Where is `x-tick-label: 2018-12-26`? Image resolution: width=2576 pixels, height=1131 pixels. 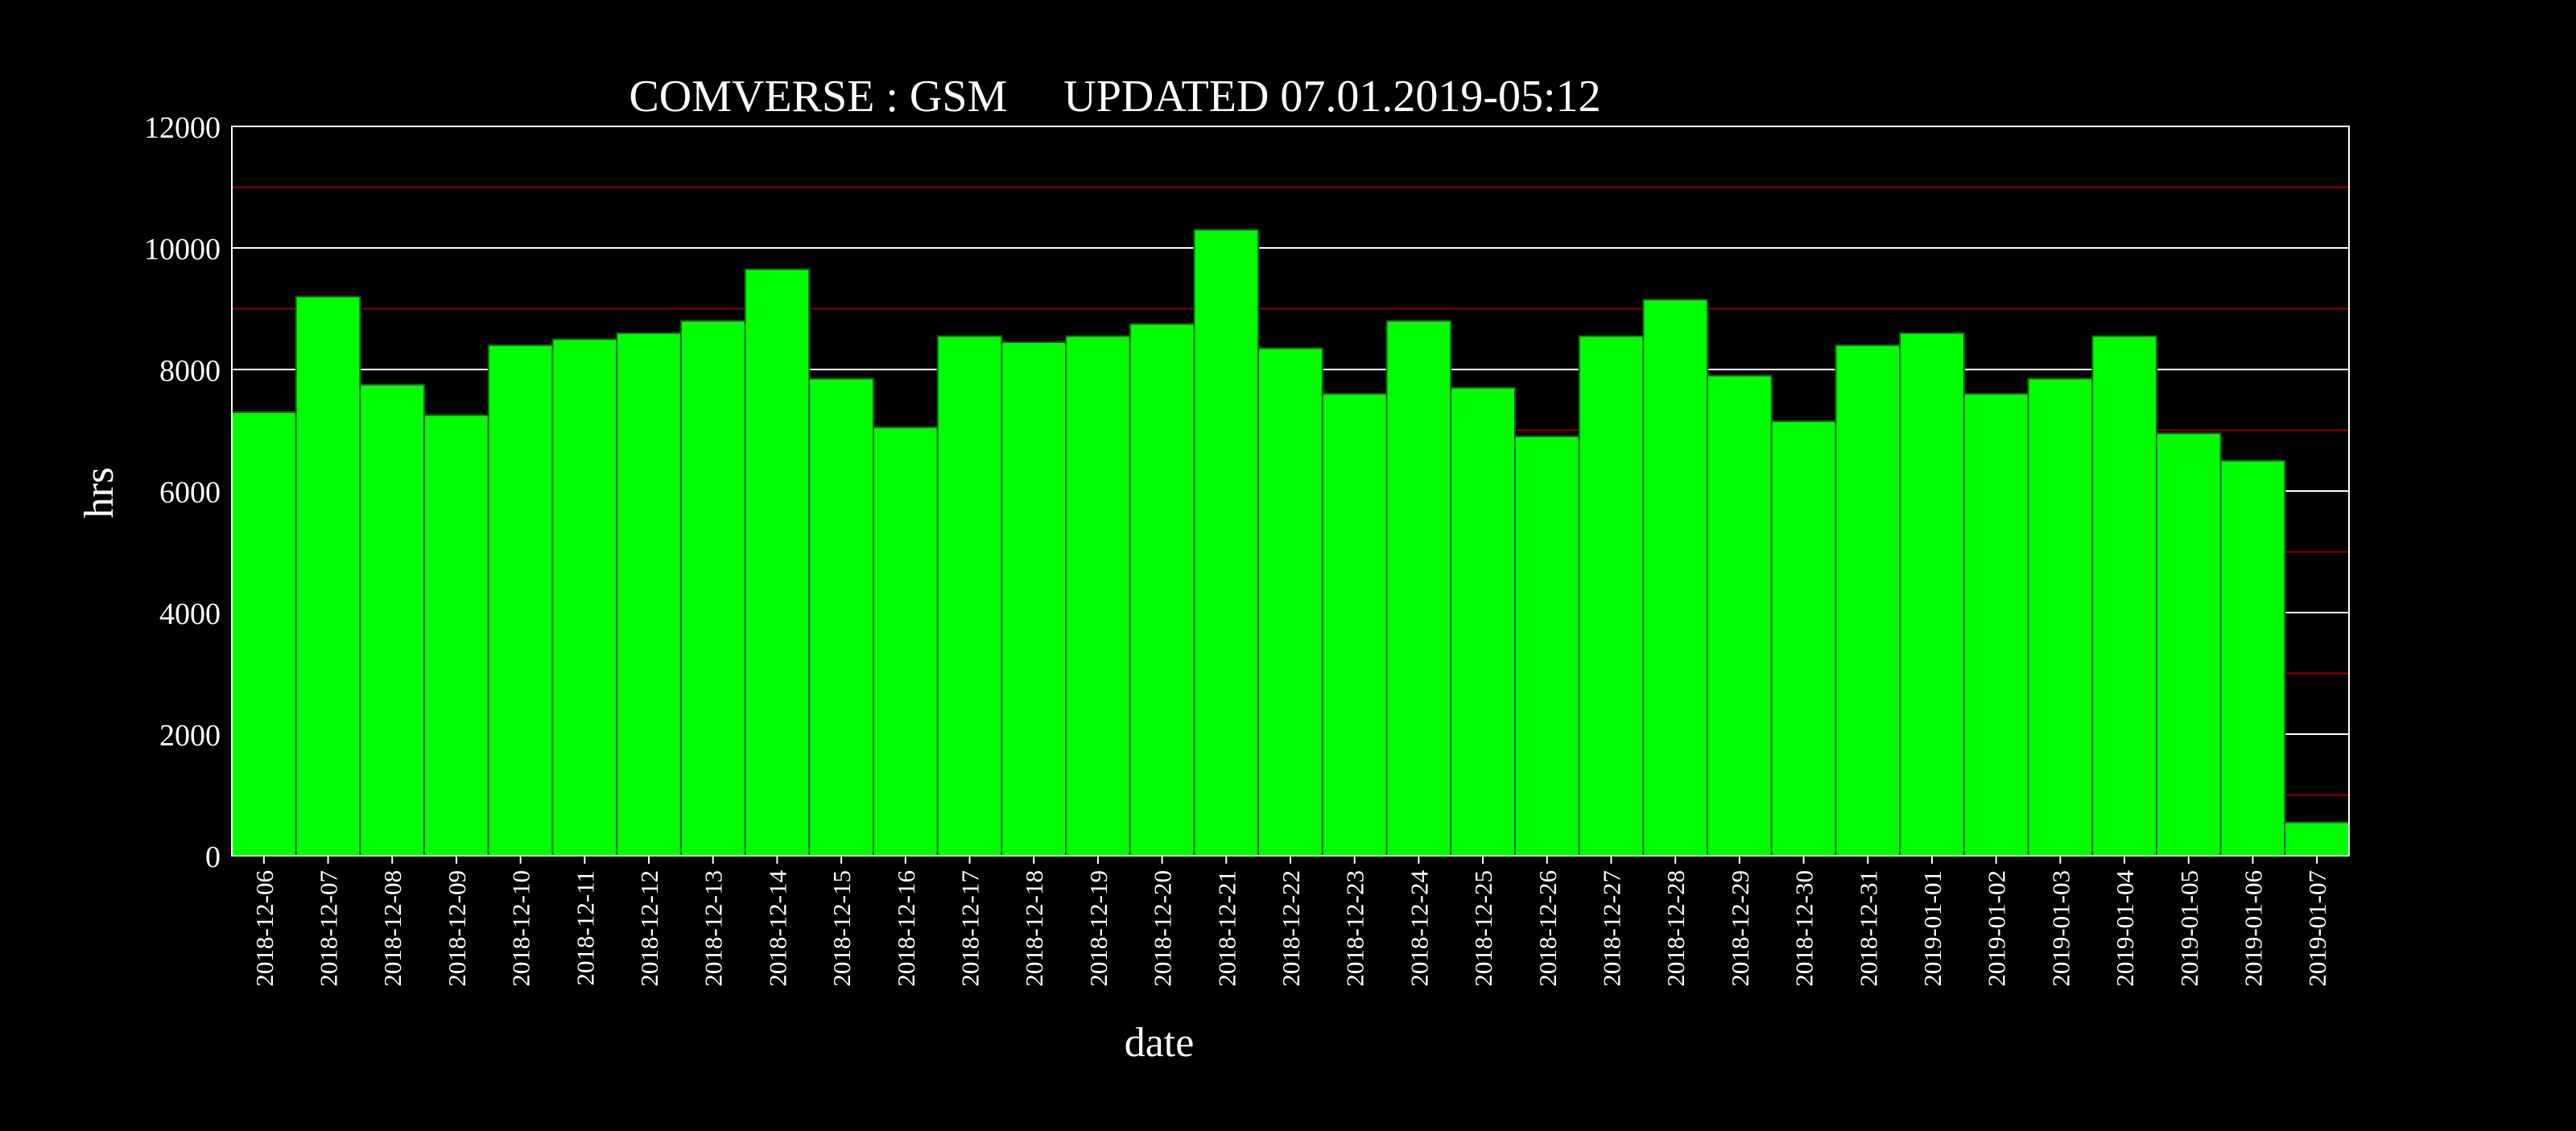
x-tick-label: 2018-12-26 is located at coordinates (1548, 928).